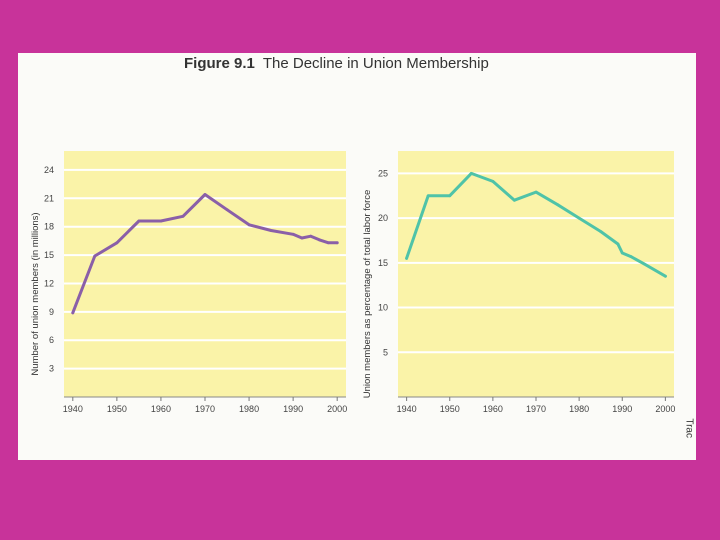 The width and height of the screenshot is (720, 540). What do you see at coordinates (51, 369) in the screenshot?
I see `y-tick-label: 3` at bounding box center [51, 369].